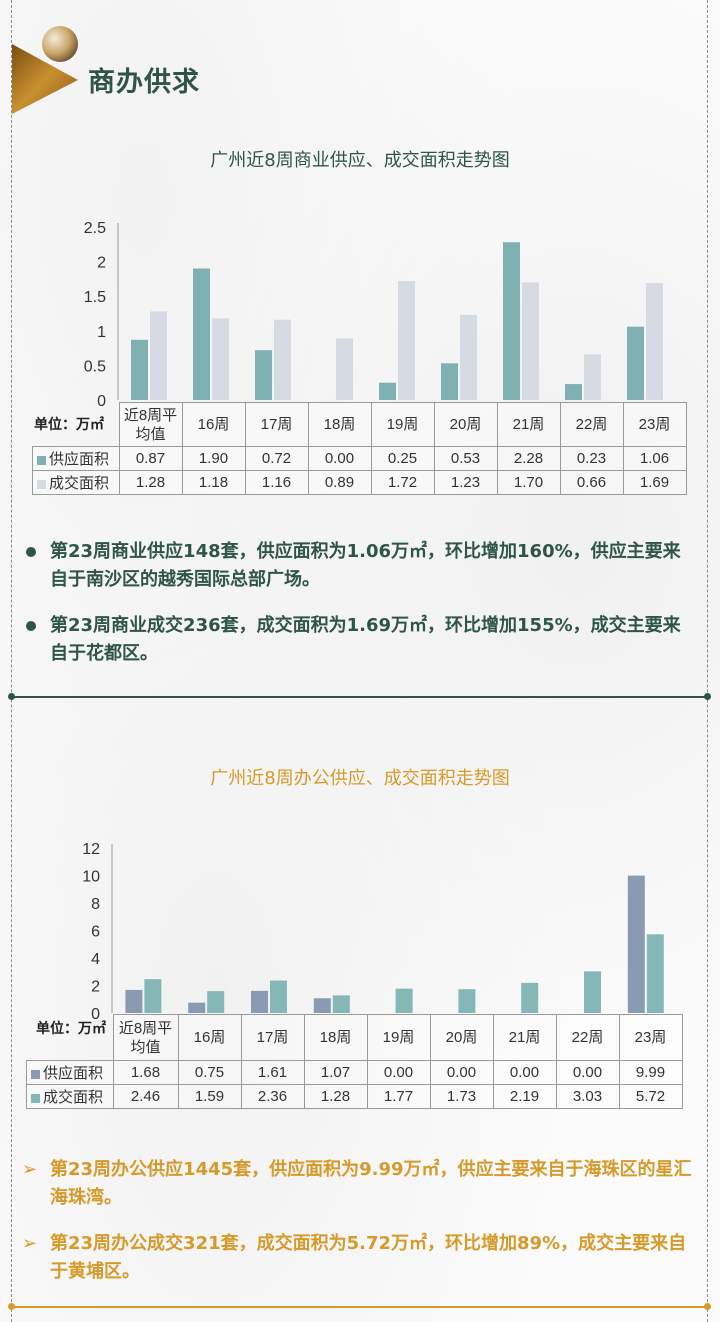  I want to click on value-cell: 1.70, so click(528, 482).